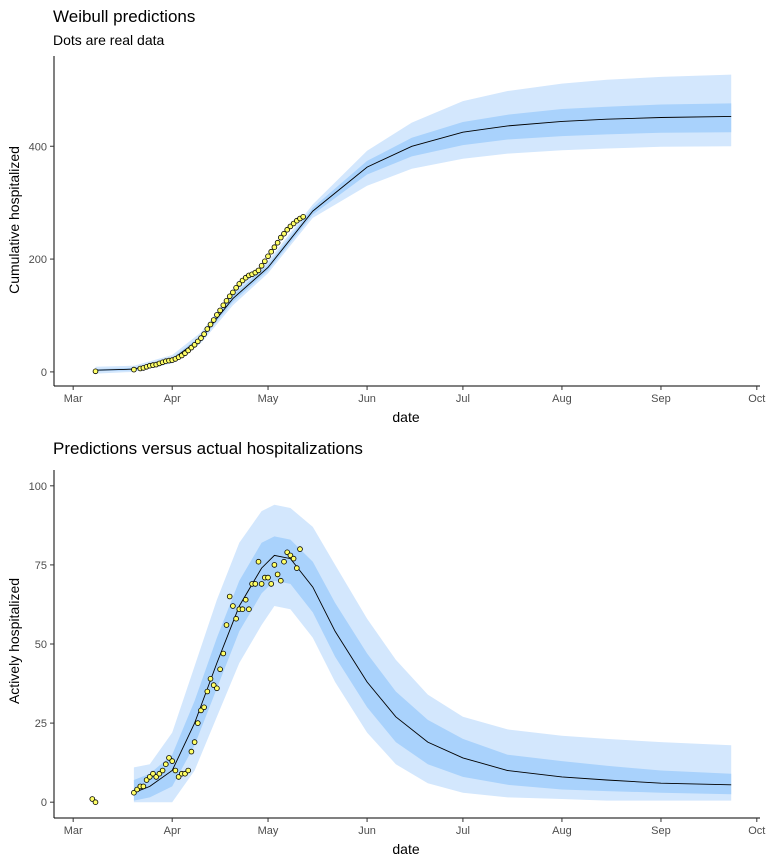 This screenshot has height=864, width=768. I want to click on y-tick-label: 50, so click(41, 645).